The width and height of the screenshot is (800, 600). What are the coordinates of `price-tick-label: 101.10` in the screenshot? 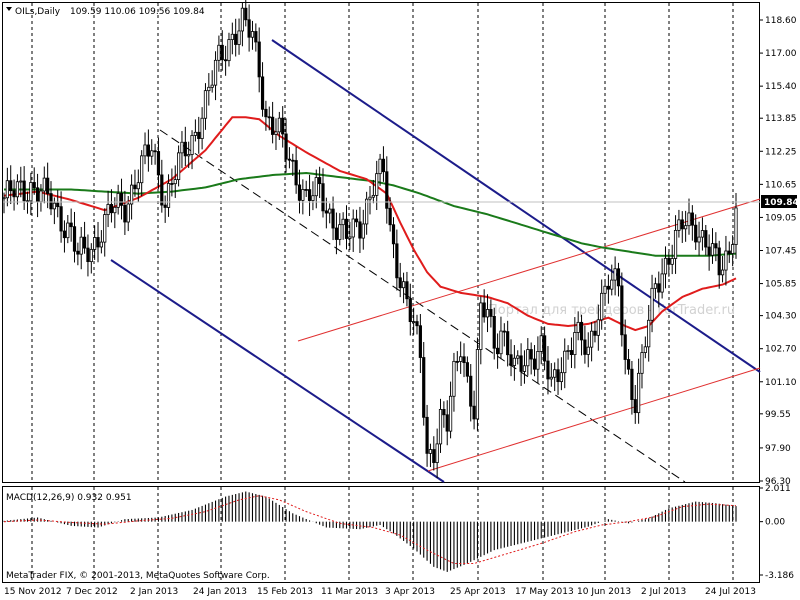 It's located at (781, 383).